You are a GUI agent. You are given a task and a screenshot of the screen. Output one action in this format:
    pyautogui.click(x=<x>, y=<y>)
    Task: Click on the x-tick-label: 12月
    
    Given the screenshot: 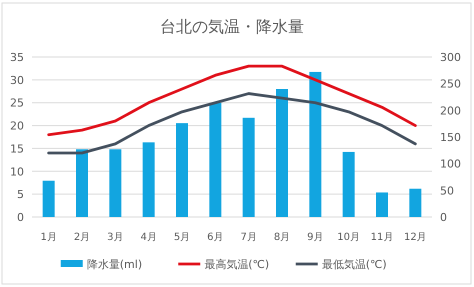 What is the action you would take?
    pyautogui.click(x=415, y=237)
    